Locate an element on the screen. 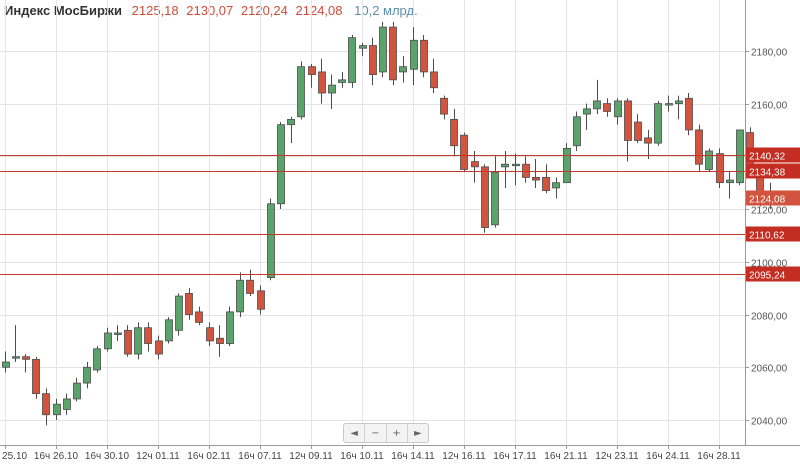  chart-navigator: ◄ − + ► is located at coordinates (386, 433).